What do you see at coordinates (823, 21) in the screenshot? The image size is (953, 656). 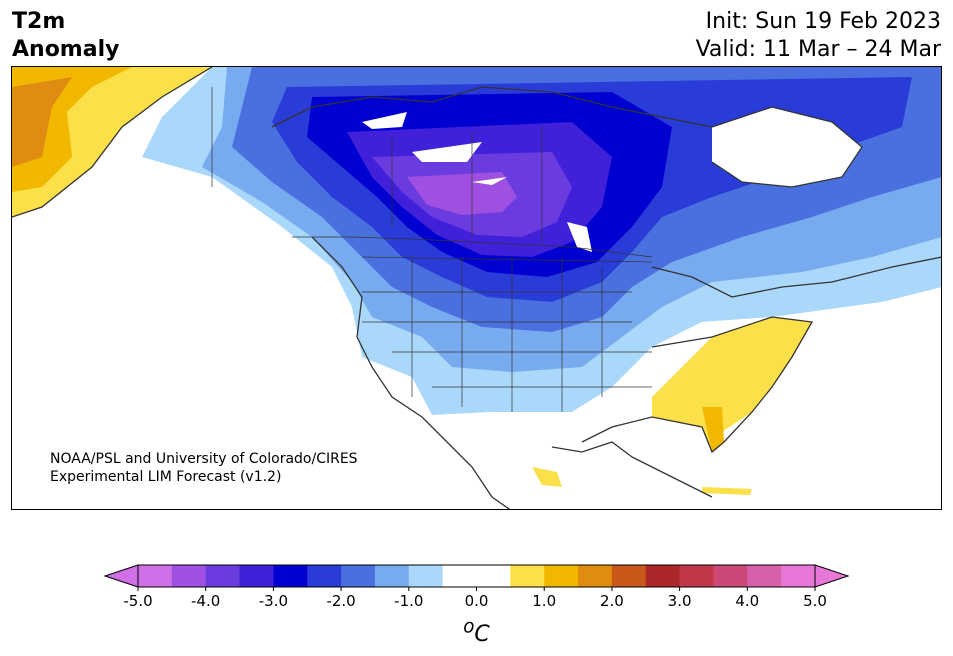 I see `init-date: Init: Sun 19 Feb 2023` at bounding box center [823, 21].